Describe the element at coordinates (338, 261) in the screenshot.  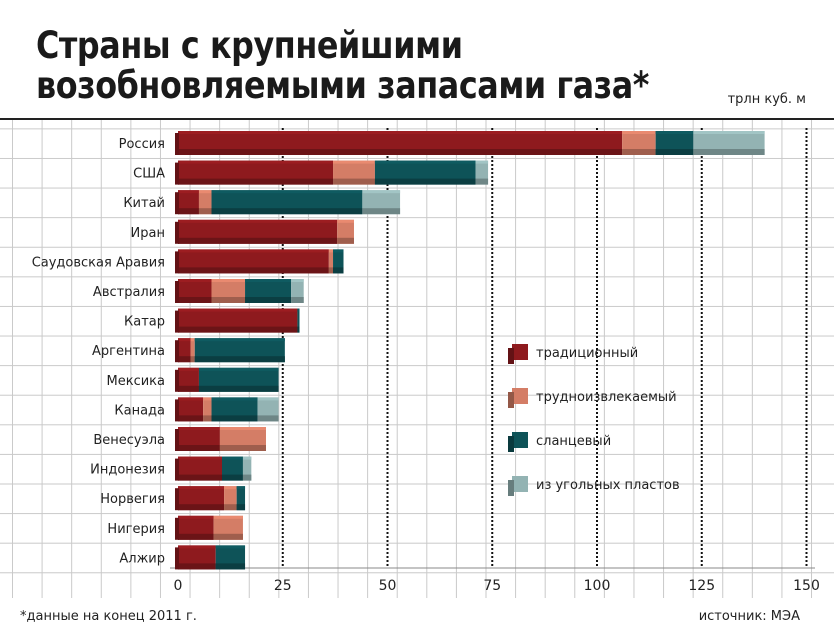
I see `bar-segment-Саудовская Аравия-сланцевый` at that location.